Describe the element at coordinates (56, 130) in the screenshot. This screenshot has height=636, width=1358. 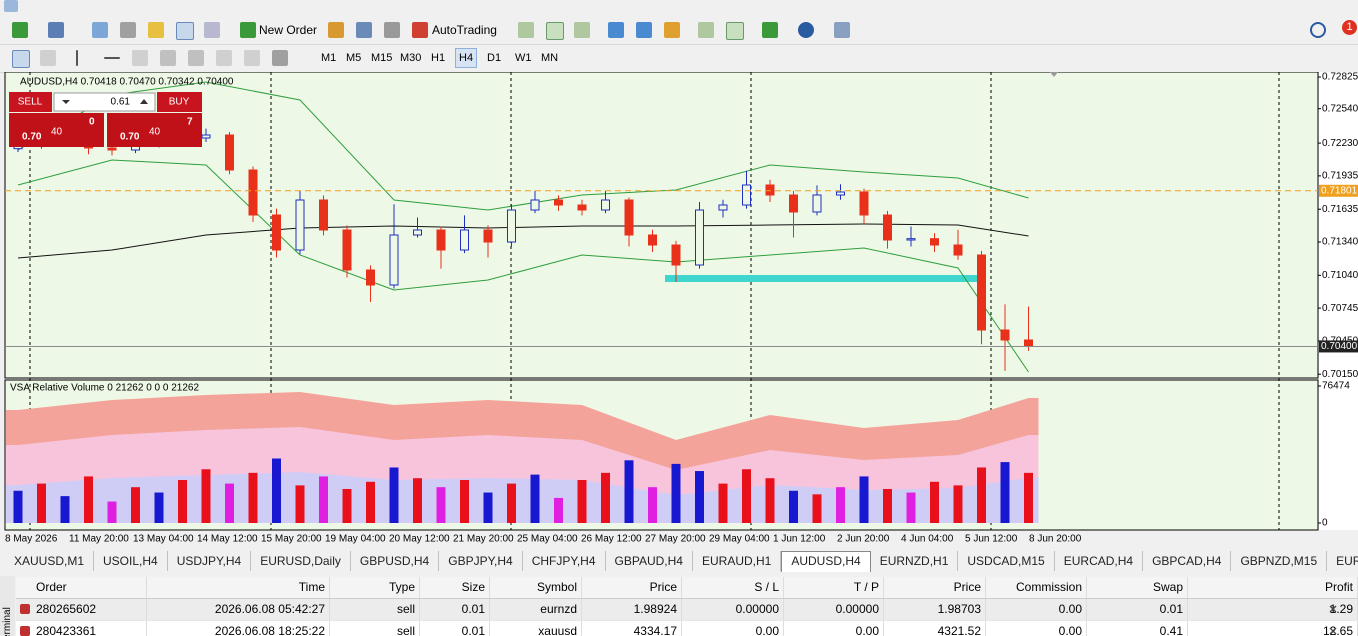
I see `sell-price-box` at that location.